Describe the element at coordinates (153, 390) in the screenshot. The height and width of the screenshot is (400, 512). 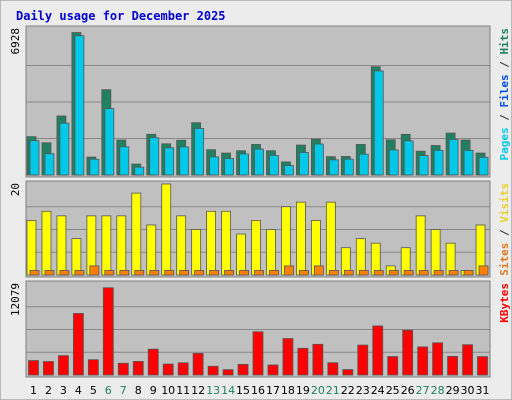
I see `x-tick-day-9: 9` at that location.